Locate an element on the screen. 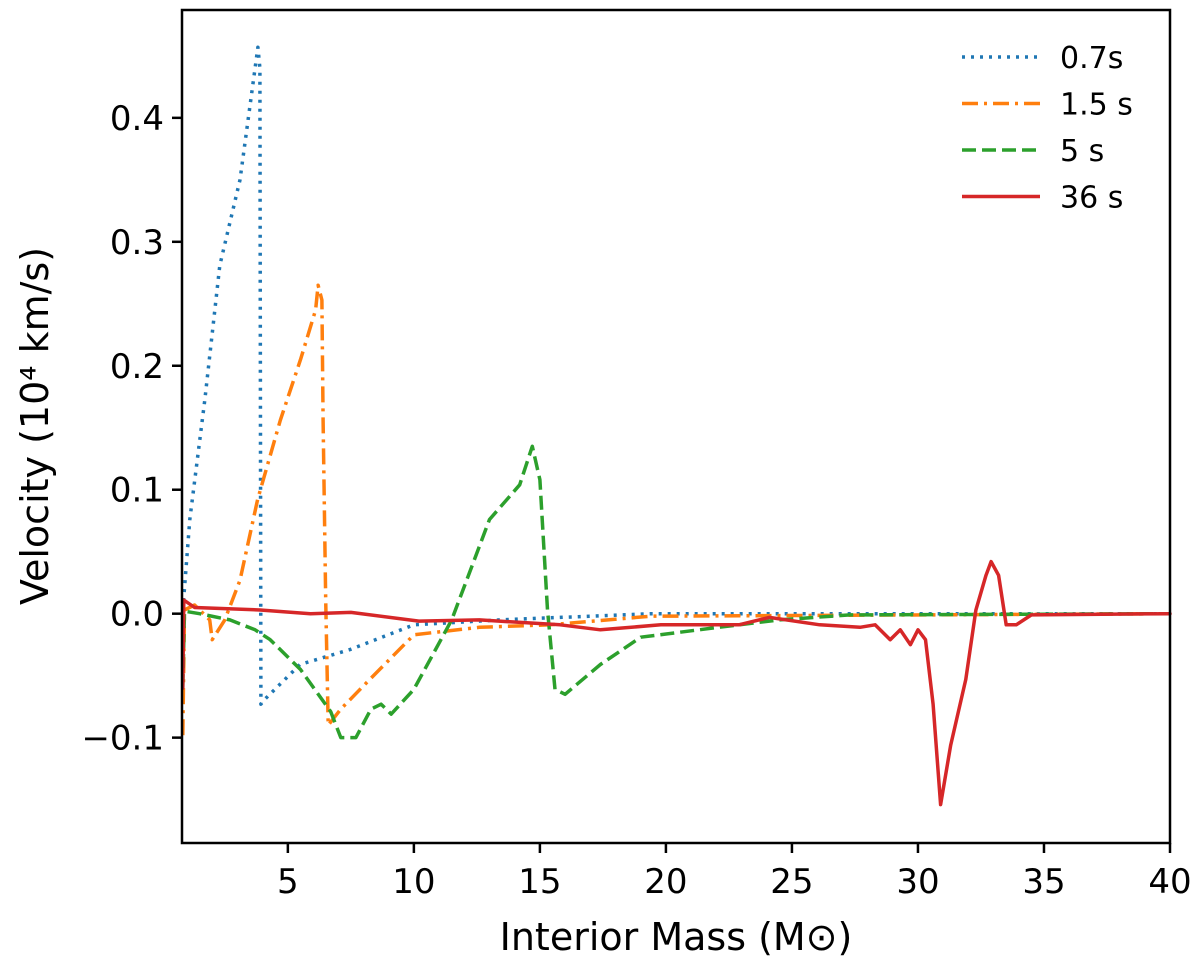 The height and width of the screenshot is (968, 1200). y-tick-label: 0.4 is located at coordinates (137, 119).